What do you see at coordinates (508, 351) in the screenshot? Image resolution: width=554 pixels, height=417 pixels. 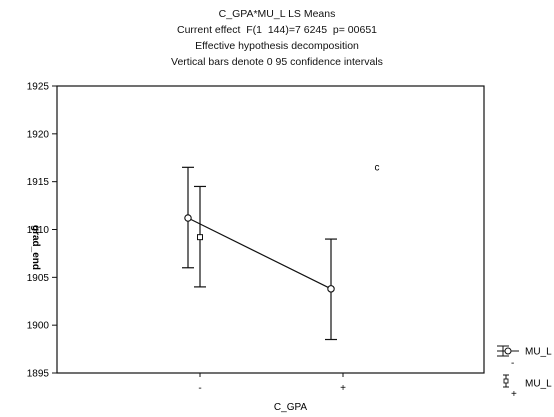 I see `legend-marker-circle` at bounding box center [508, 351].